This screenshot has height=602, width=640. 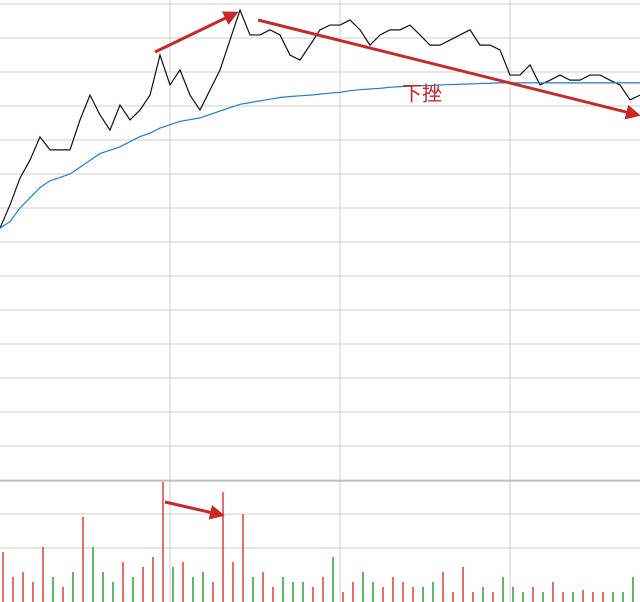 I want to click on annotation: 下挫, so click(x=422, y=94).